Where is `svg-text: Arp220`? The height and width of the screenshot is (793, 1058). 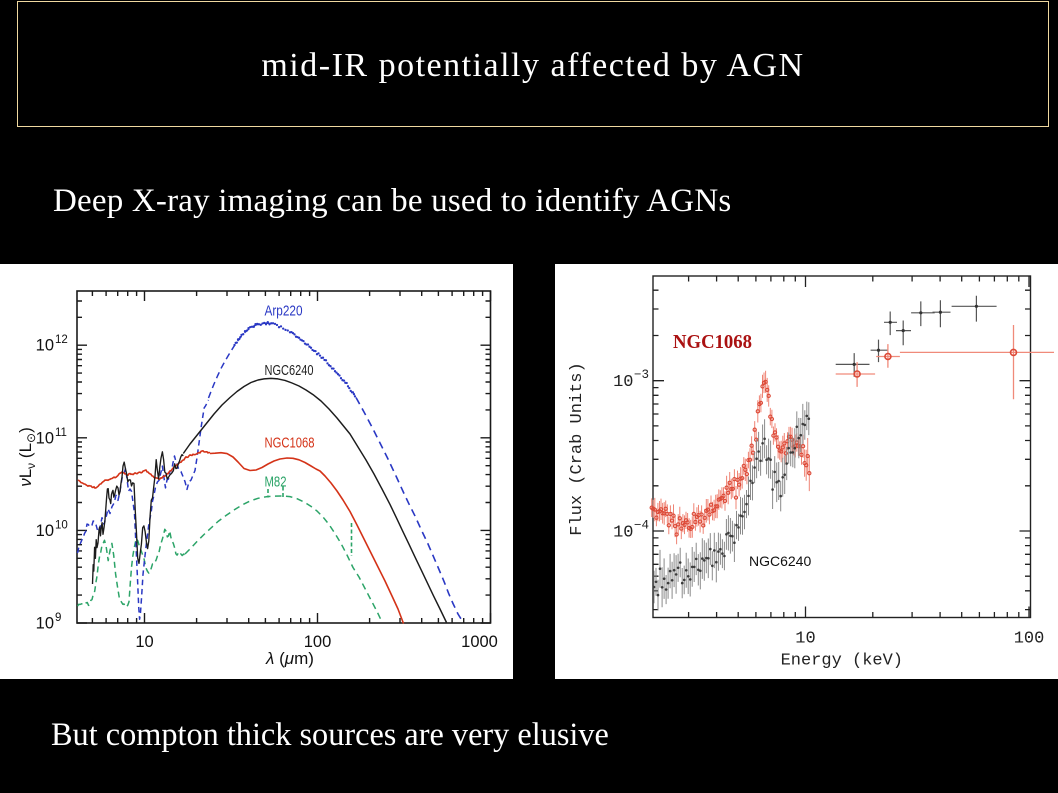 svg-text: Arp220 is located at coordinates (284, 312).